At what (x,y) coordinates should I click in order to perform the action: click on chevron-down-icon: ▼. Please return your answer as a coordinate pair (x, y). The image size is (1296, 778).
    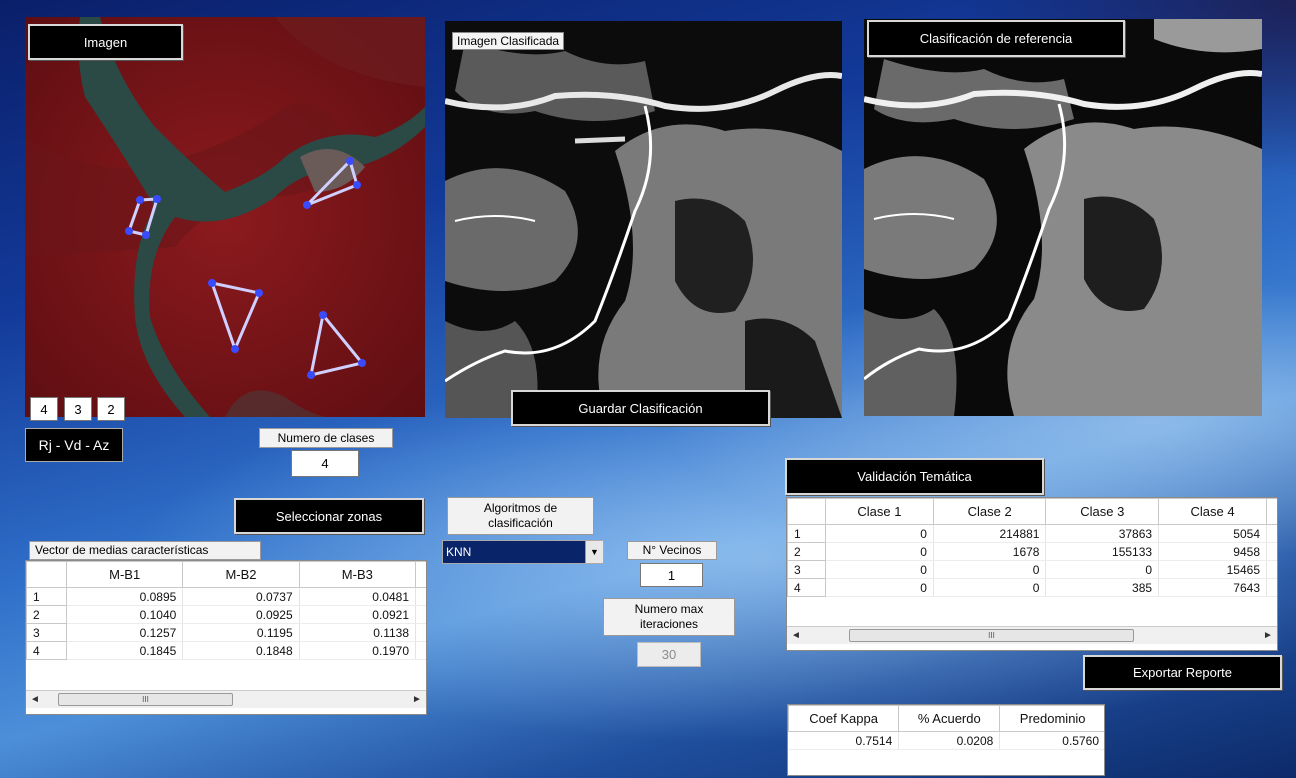
    Looking at the image, I should click on (594, 552).